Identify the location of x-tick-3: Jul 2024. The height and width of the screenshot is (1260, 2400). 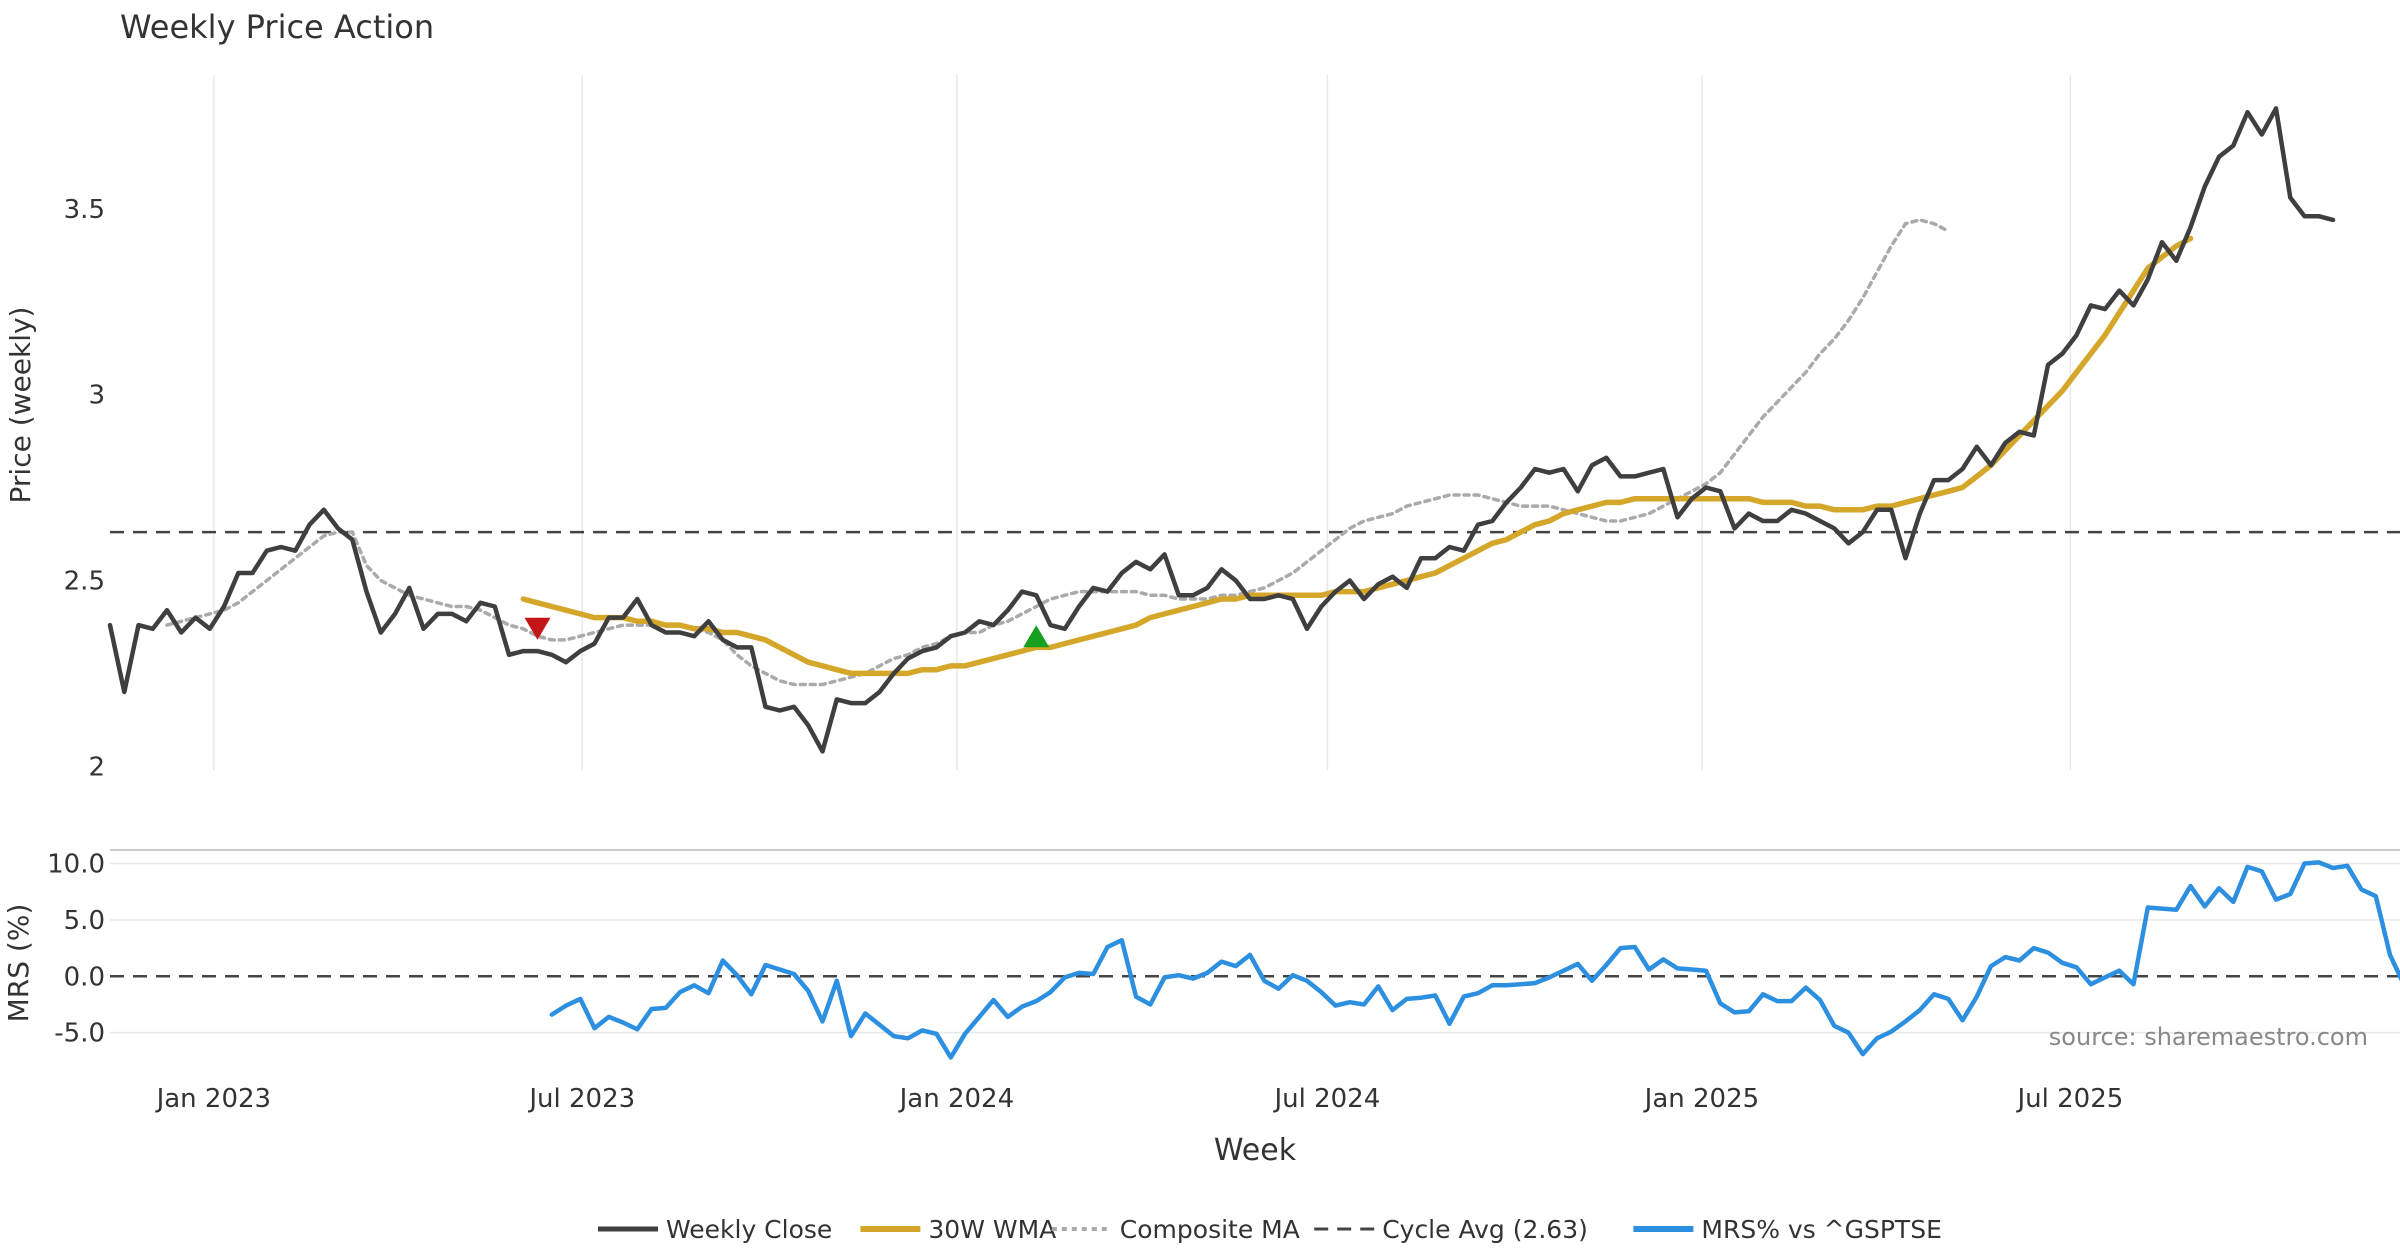
(1326, 1099).